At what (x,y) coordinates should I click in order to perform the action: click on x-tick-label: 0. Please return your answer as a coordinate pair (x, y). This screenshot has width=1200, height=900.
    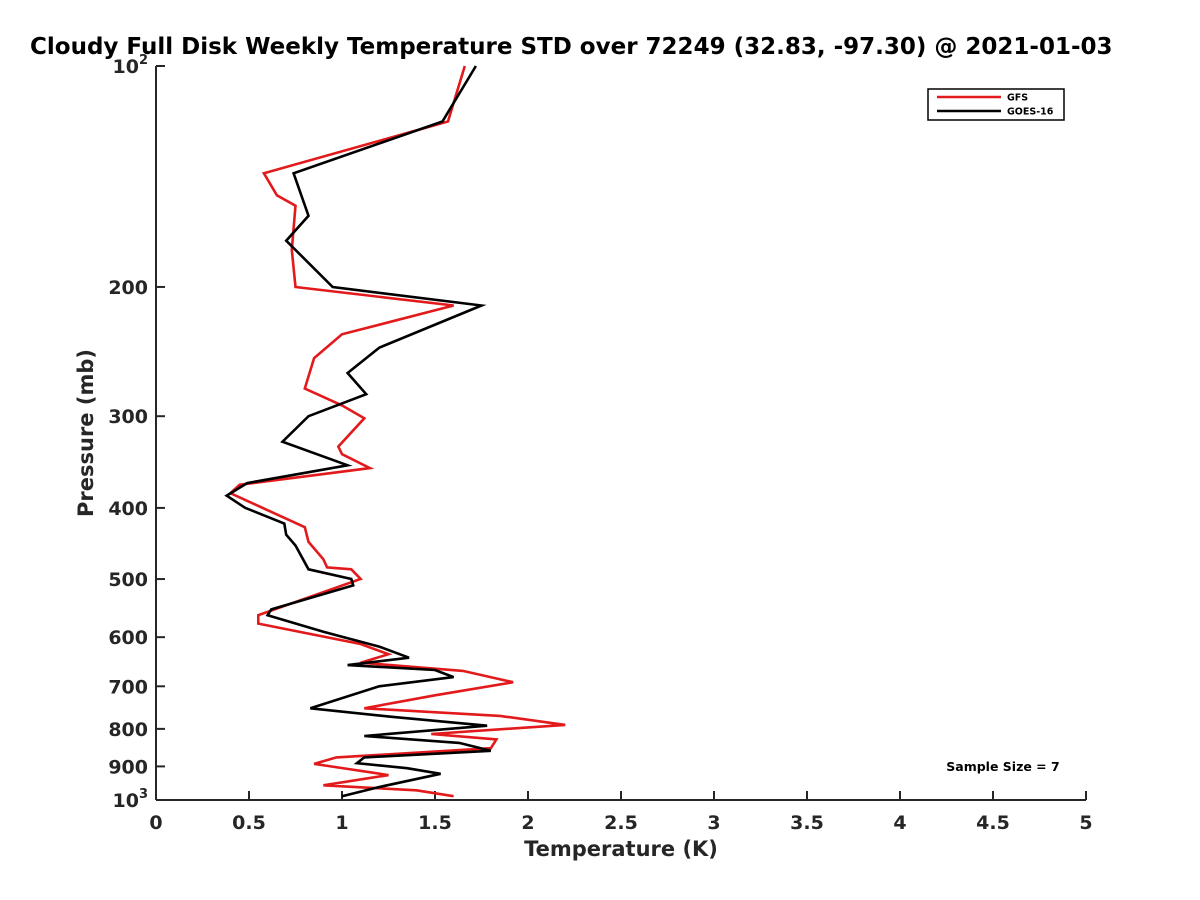
    Looking at the image, I should click on (155, 823).